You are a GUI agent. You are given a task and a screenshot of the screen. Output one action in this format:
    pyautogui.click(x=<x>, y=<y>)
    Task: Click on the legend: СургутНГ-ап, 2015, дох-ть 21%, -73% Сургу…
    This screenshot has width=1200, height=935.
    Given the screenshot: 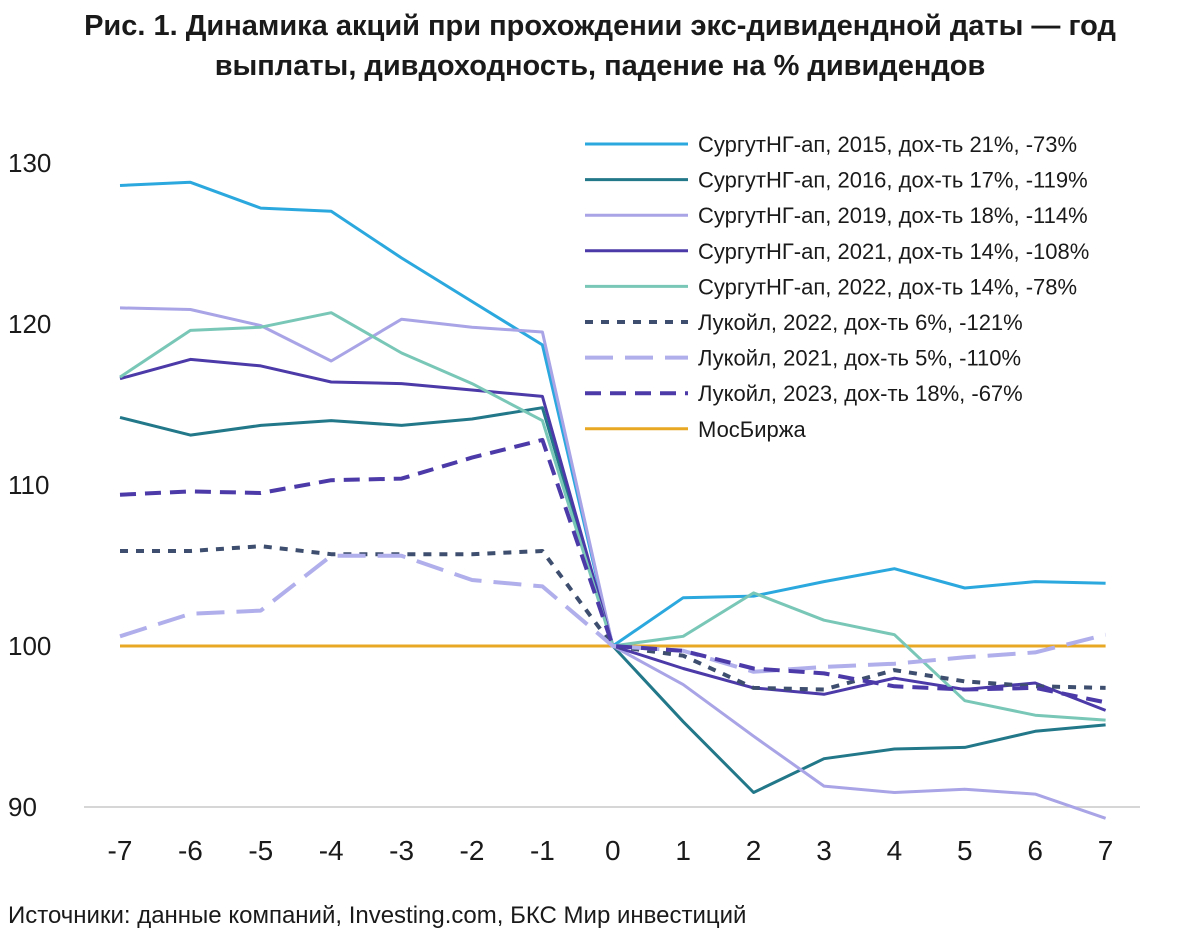 What is the action you would take?
    pyautogui.click(x=837, y=287)
    